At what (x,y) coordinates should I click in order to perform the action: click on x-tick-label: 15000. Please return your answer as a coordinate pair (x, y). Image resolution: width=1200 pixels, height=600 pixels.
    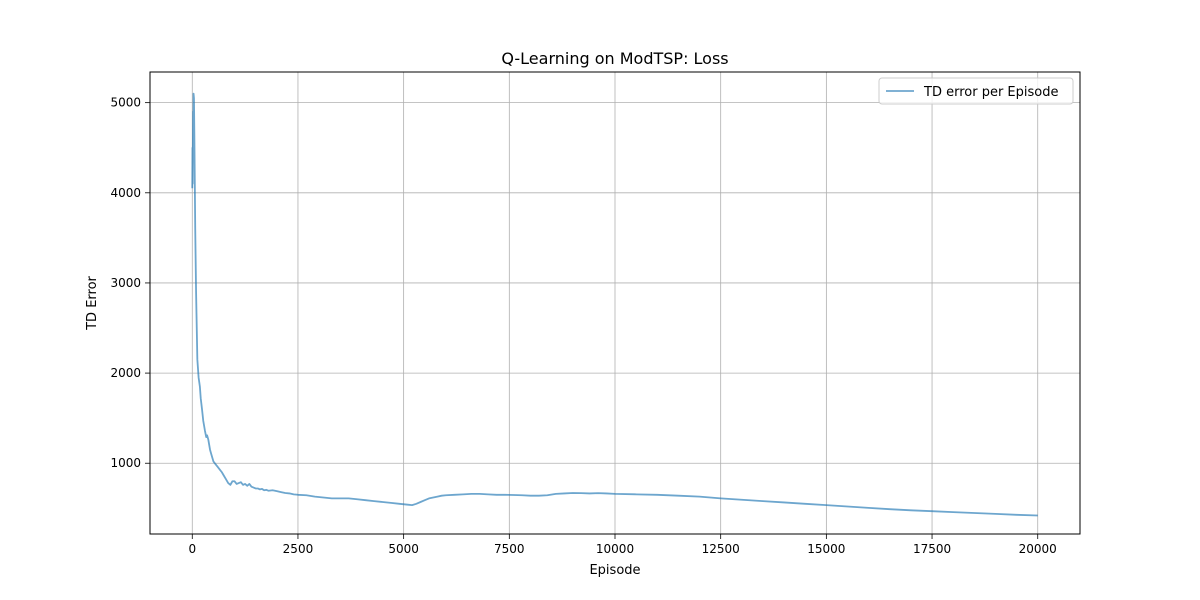
    Looking at the image, I should click on (826, 549).